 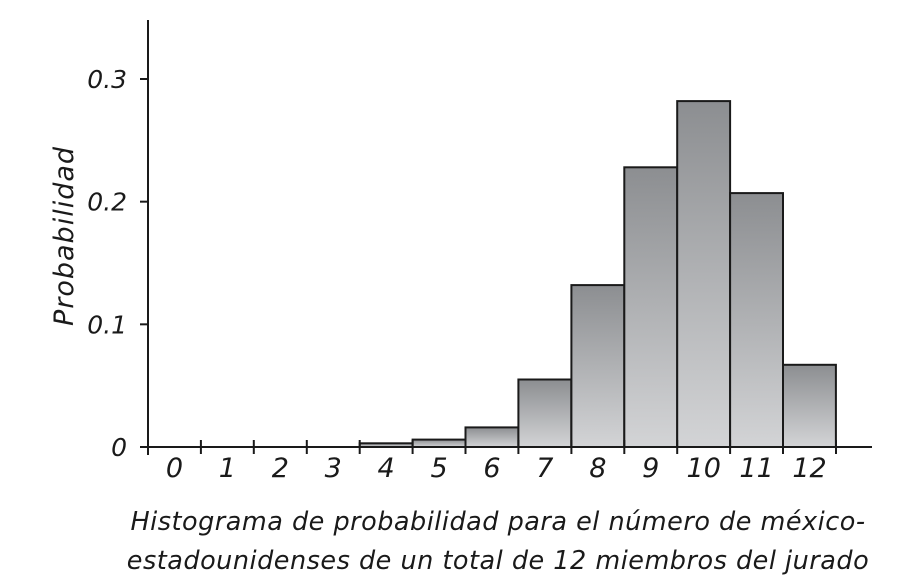 I want to click on y-axis-title: Probabilidad, so click(x=64, y=236).